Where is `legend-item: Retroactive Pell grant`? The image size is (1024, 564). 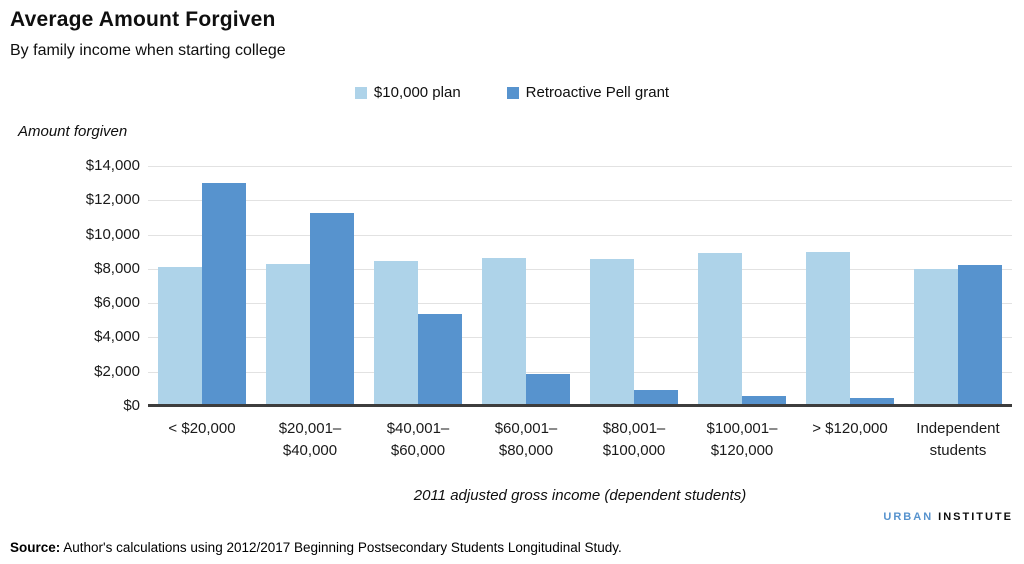 legend-item: Retroactive Pell grant is located at coordinates (588, 92).